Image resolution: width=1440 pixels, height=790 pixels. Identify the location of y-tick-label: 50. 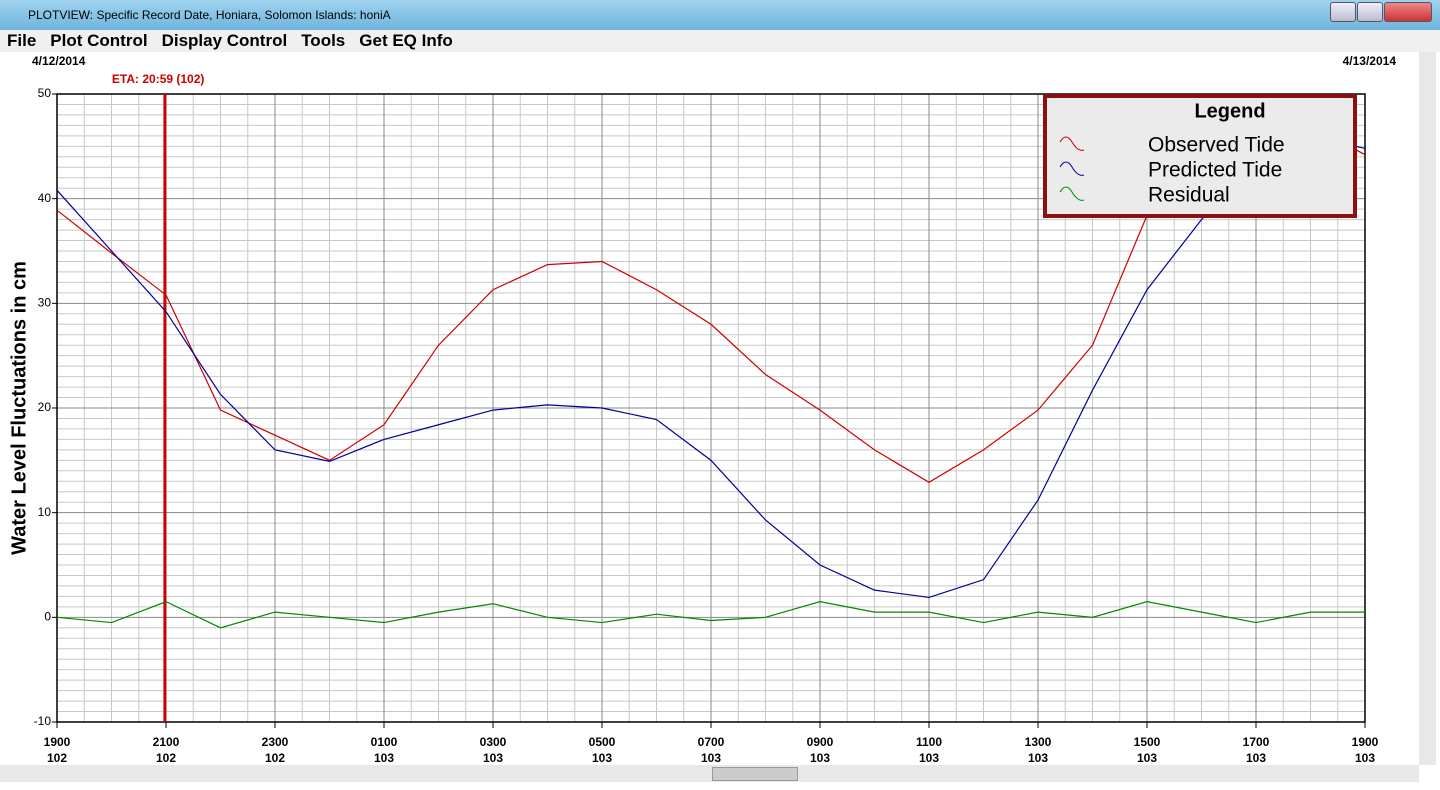
(45, 93).